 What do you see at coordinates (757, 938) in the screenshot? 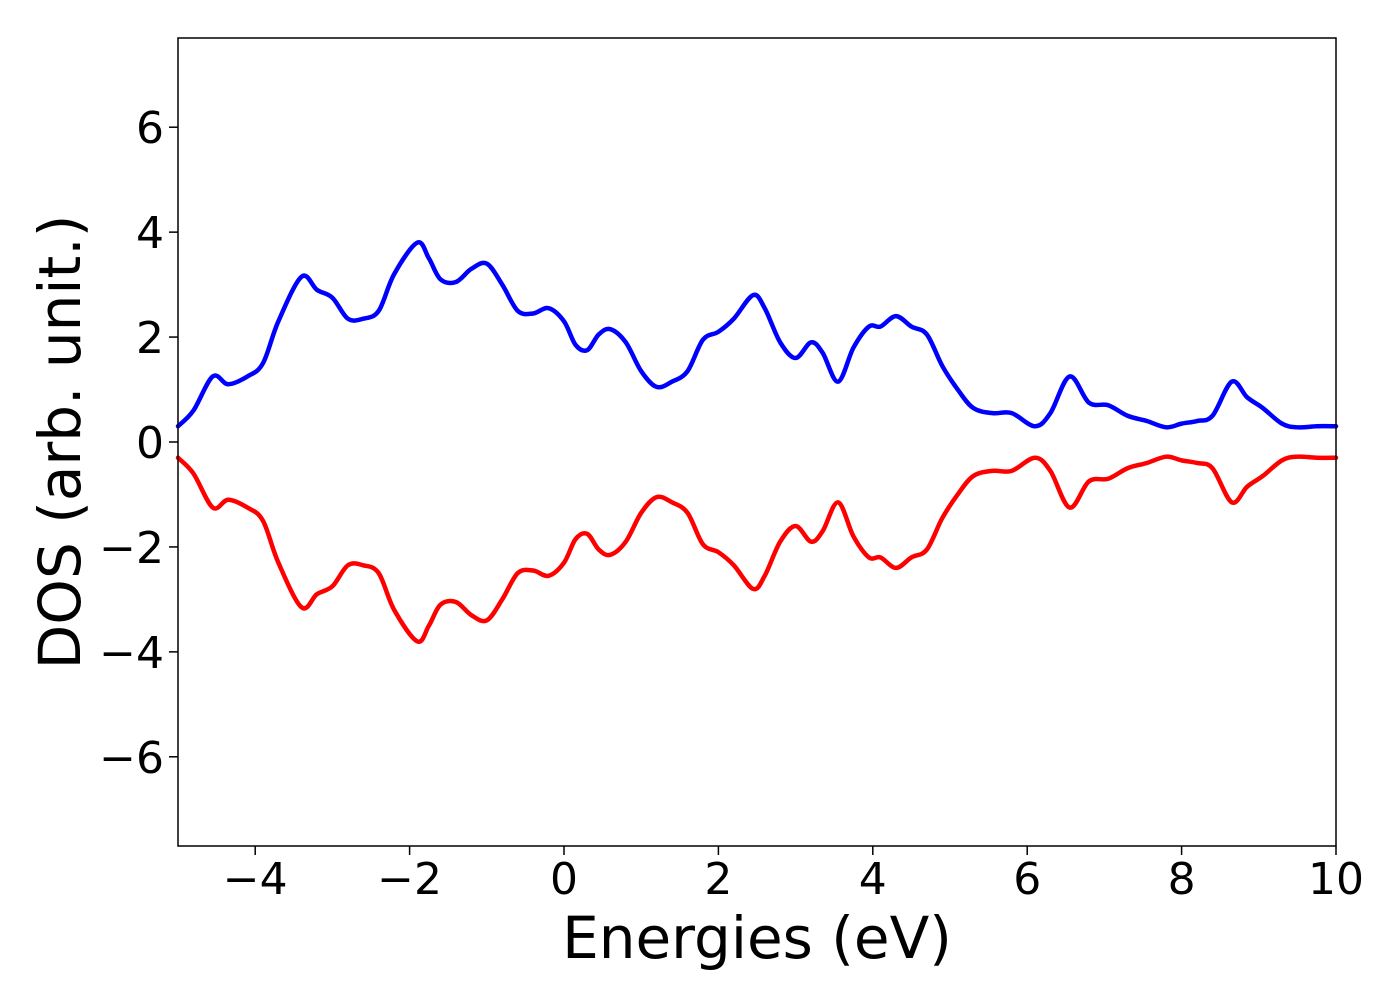
I see `x-axis-title: Energies (eV)` at bounding box center [757, 938].